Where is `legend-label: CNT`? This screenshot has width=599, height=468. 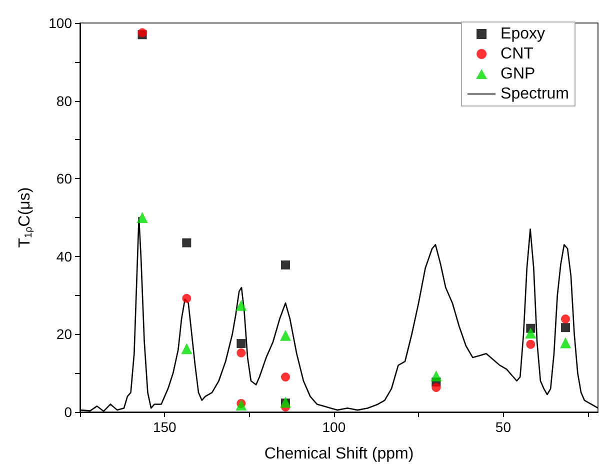 legend-label: CNT is located at coordinates (517, 54).